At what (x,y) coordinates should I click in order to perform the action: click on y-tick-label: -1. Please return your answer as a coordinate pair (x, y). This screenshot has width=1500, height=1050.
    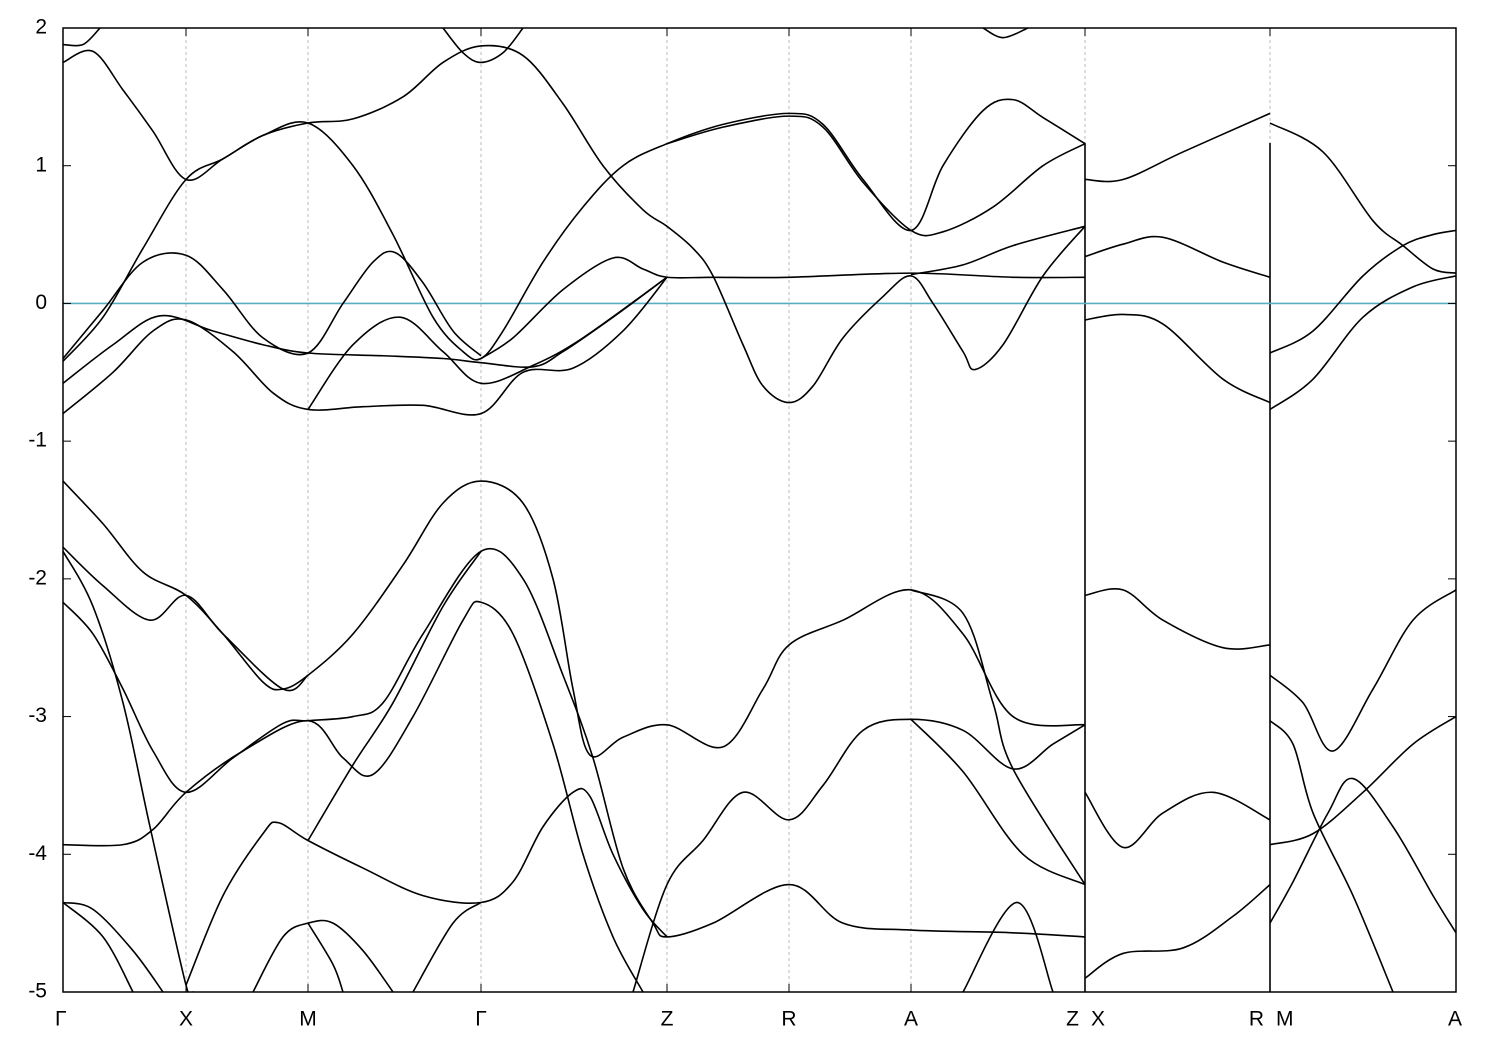
    Looking at the image, I should click on (37, 440).